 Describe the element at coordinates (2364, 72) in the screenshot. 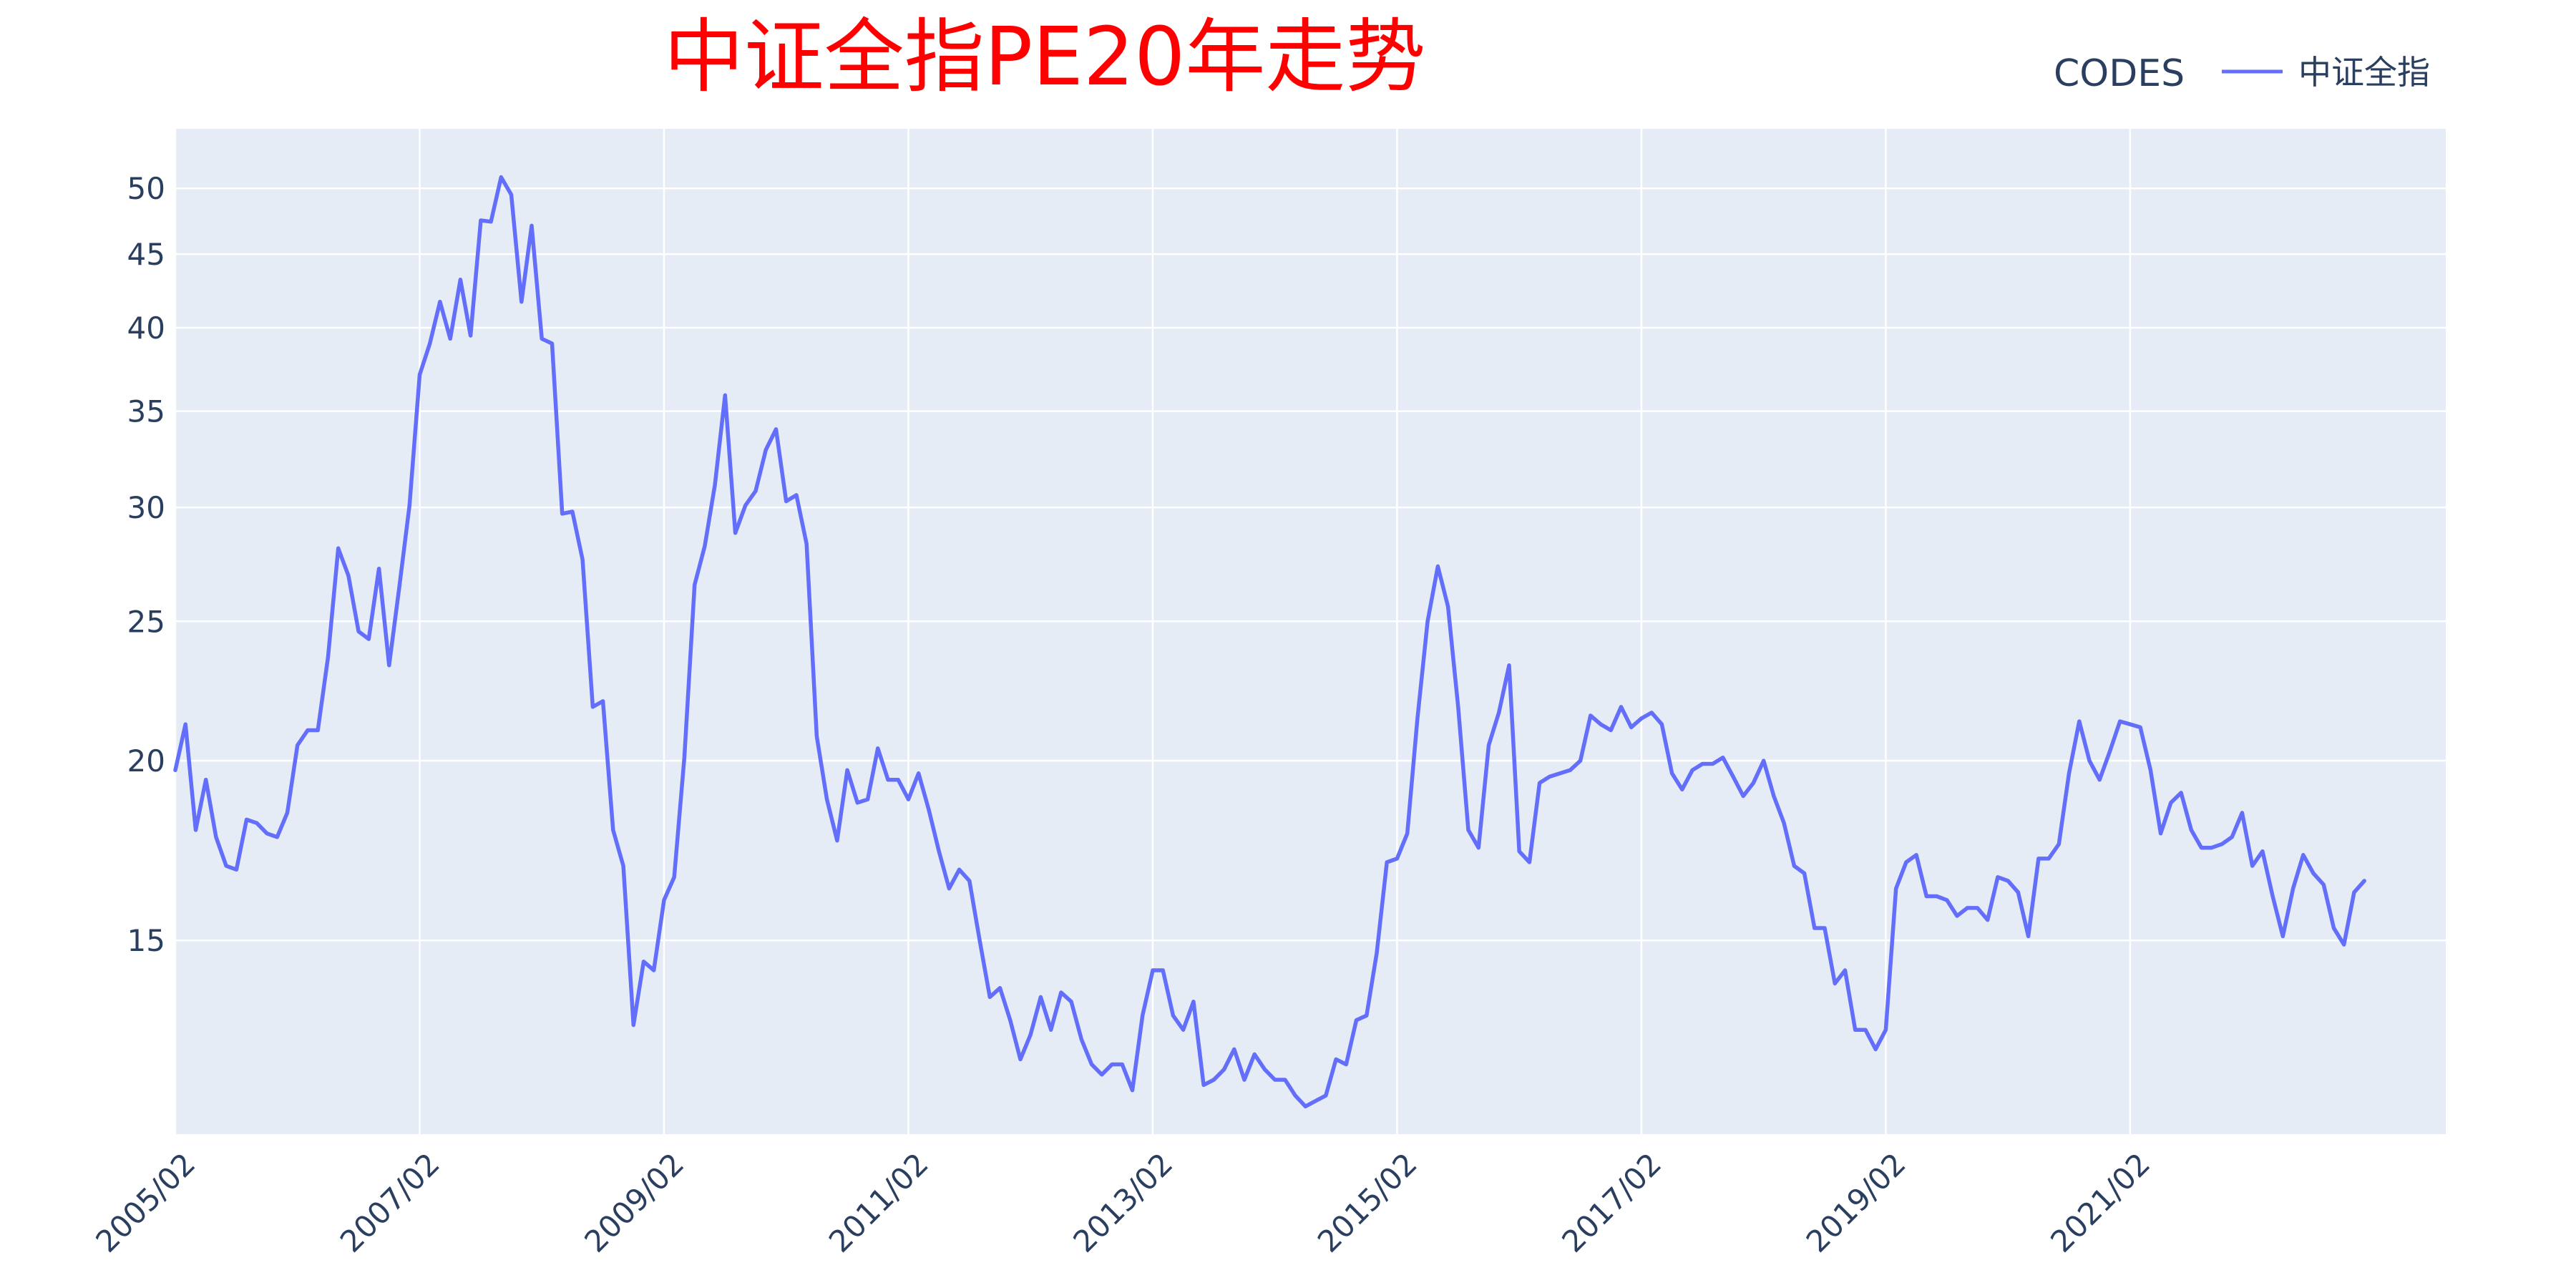

I see `legend-item-label: 中证全指` at that location.